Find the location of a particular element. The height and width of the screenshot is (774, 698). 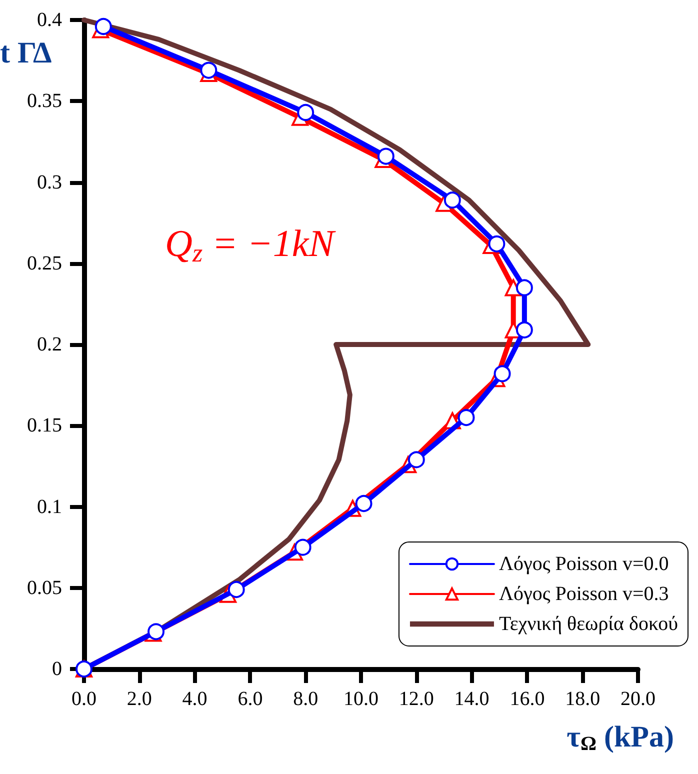

x-tick-label: 20.0 is located at coordinates (638, 699).